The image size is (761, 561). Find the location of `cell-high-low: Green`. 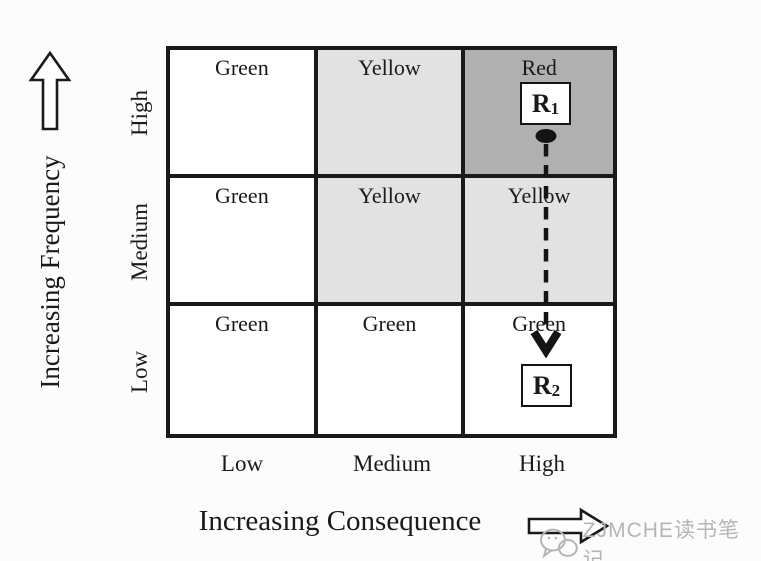

cell-high-low: Green is located at coordinates (244, 114).